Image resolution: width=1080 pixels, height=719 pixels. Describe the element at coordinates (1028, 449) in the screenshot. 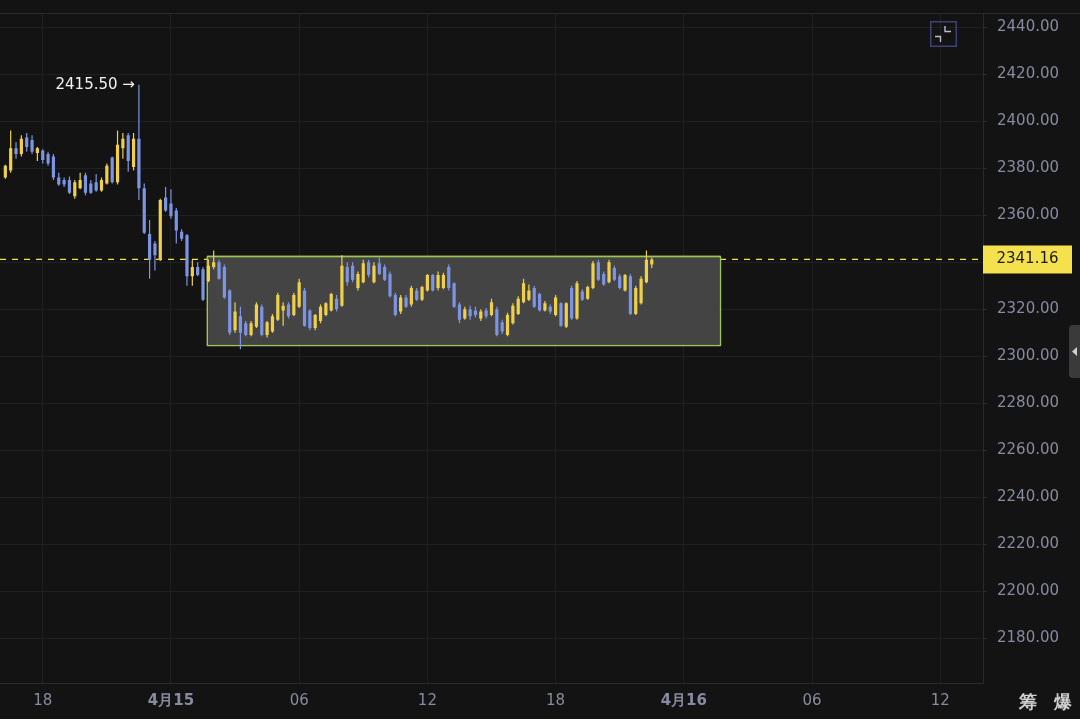

I see `y-tick-label: 2260.00` at that location.